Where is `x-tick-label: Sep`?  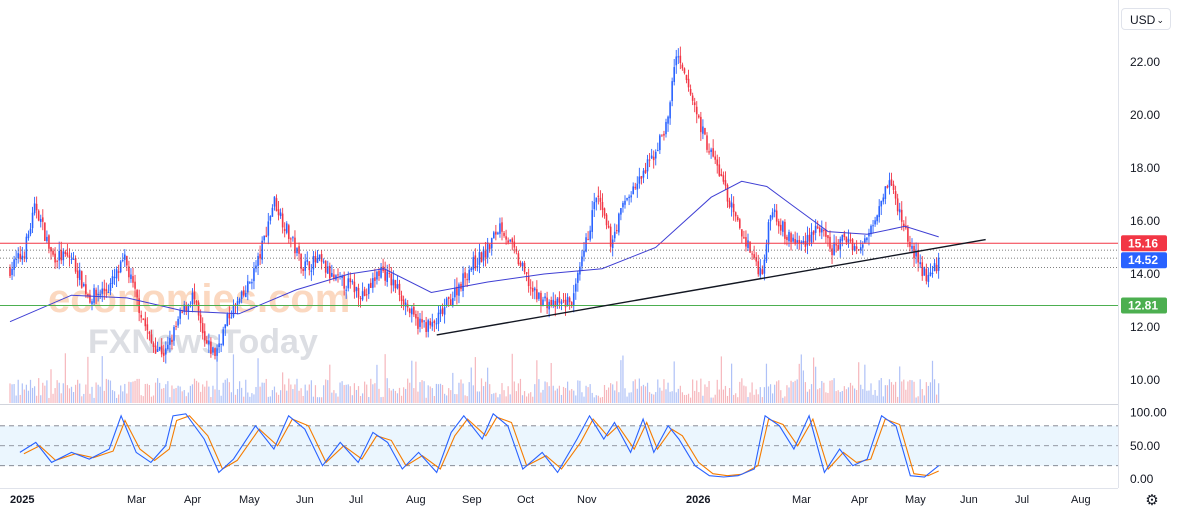
x-tick-label: Sep is located at coordinates (472, 500).